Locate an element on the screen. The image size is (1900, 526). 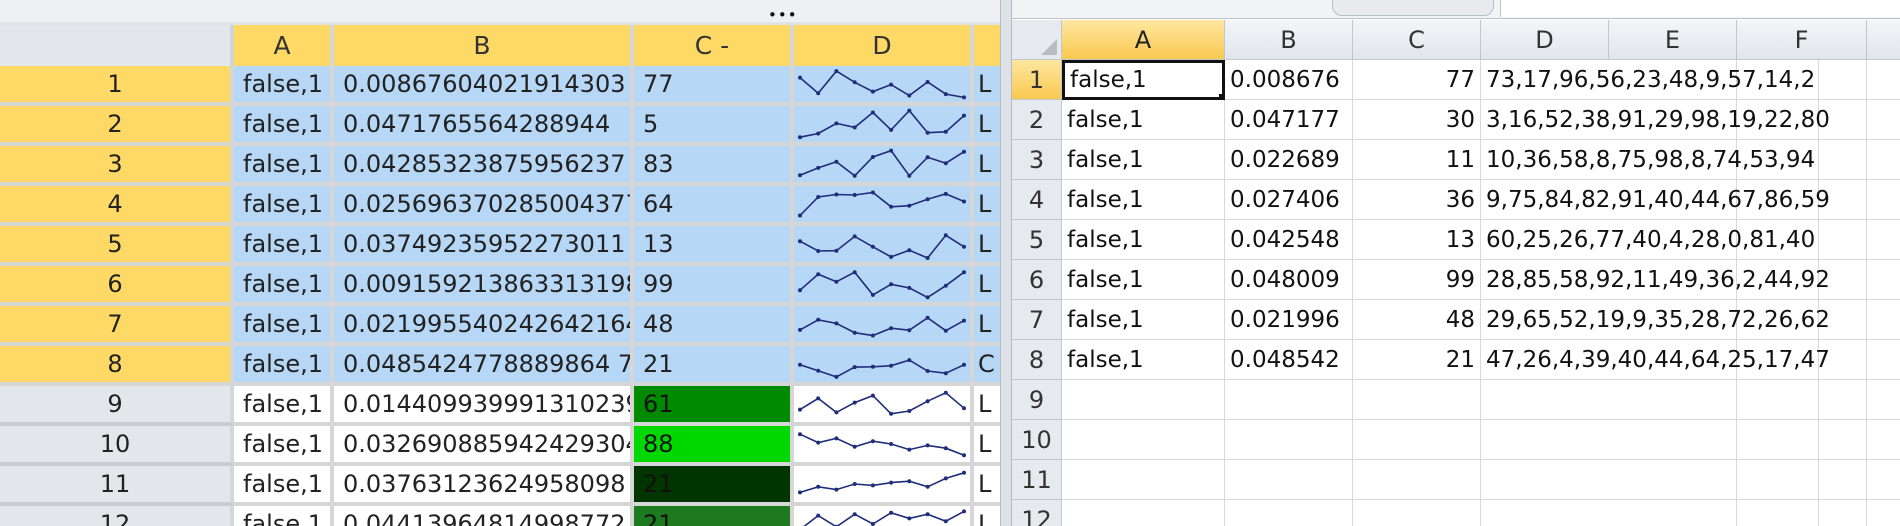
left-cell-b: 0.03763123624958098 is located at coordinates (484, 486).